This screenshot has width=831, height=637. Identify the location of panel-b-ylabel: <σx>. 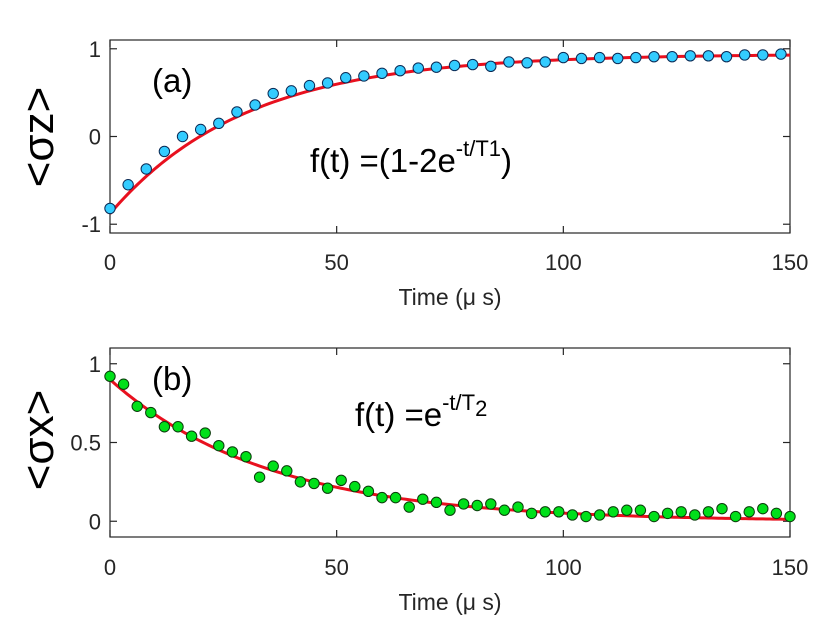
(38, 440).